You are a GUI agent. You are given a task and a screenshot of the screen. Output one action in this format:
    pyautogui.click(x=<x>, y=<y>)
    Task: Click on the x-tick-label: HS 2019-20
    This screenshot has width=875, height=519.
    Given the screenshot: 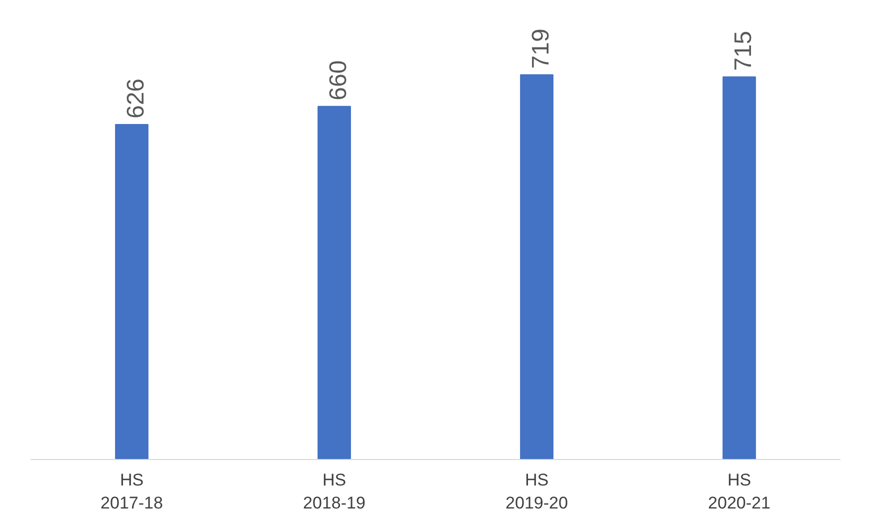 What is the action you would take?
    pyautogui.click(x=537, y=491)
    